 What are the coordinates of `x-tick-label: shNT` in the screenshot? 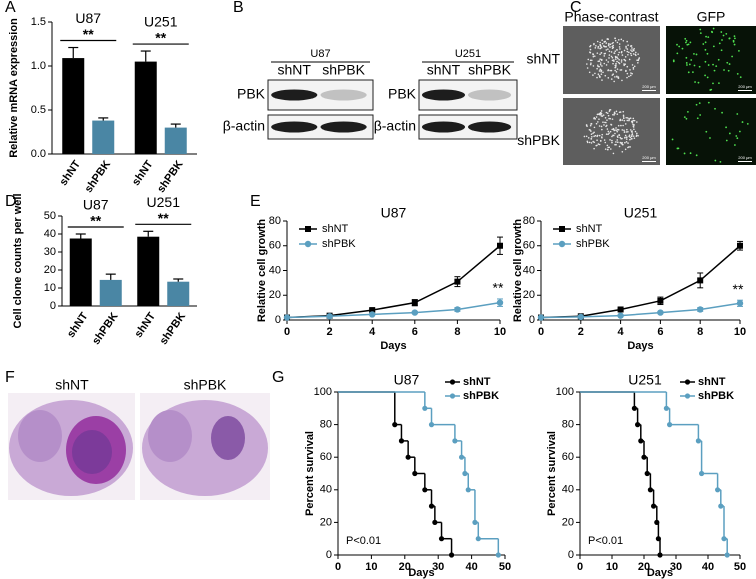 It's located at (145, 325).